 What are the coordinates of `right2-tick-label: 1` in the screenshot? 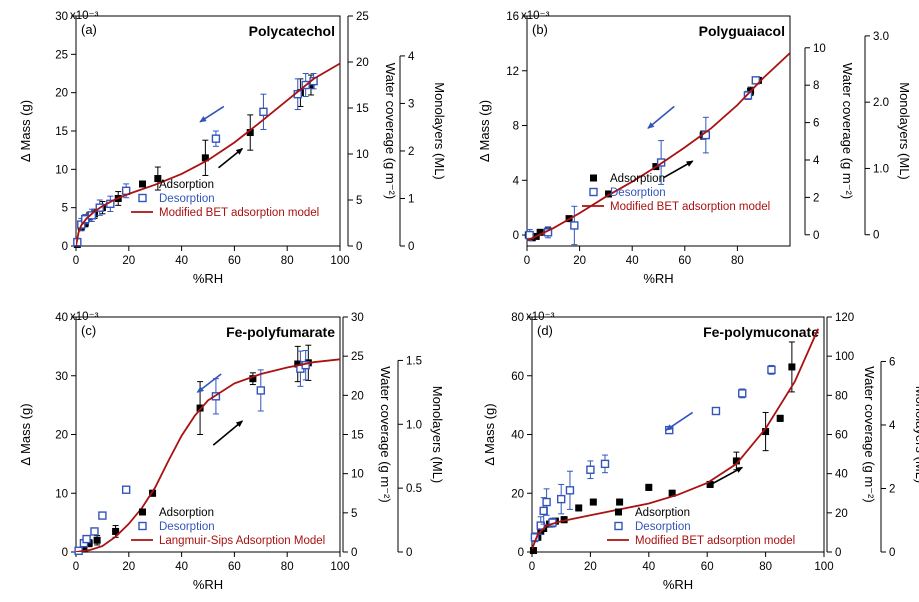 It's located at (411, 199).